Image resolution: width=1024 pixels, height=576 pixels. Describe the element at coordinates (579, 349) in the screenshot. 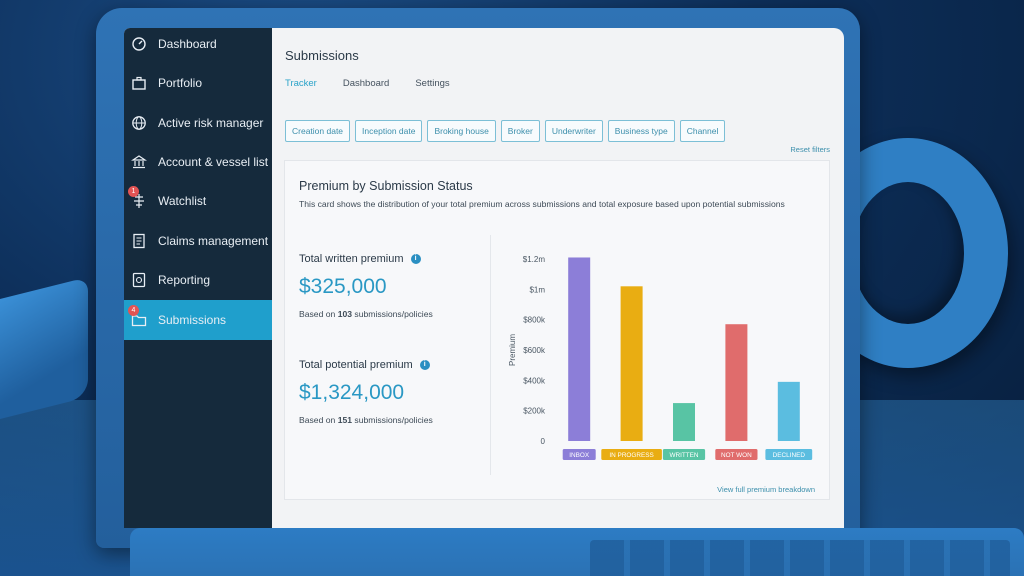

I see `bar-inbox` at that location.